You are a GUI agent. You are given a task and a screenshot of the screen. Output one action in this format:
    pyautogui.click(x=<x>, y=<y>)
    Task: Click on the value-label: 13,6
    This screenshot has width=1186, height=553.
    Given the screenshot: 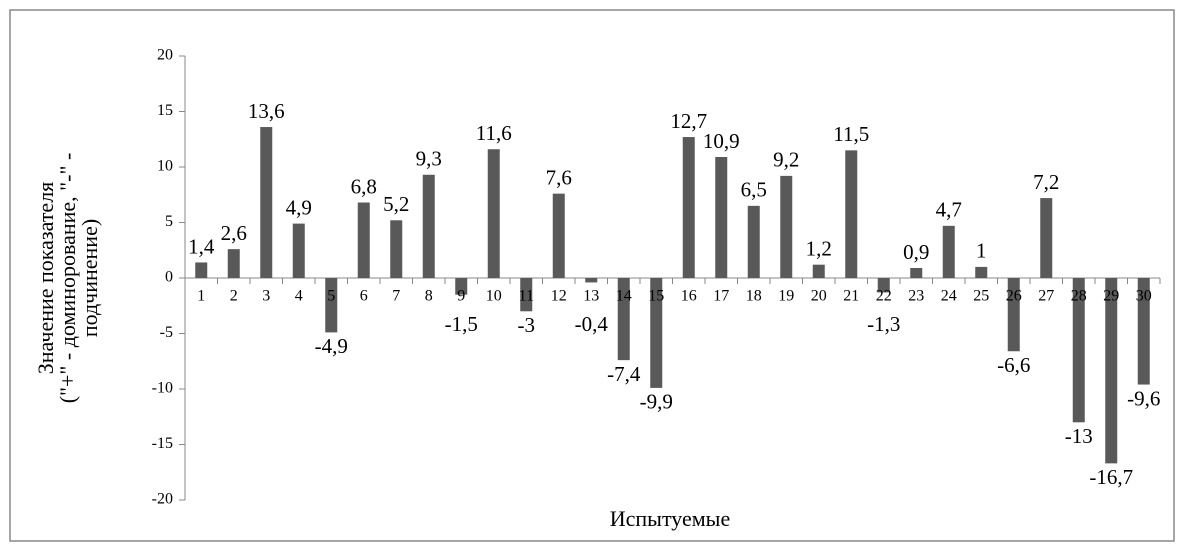 What is the action you would take?
    pyautogui.click(x=266, y=111)
    